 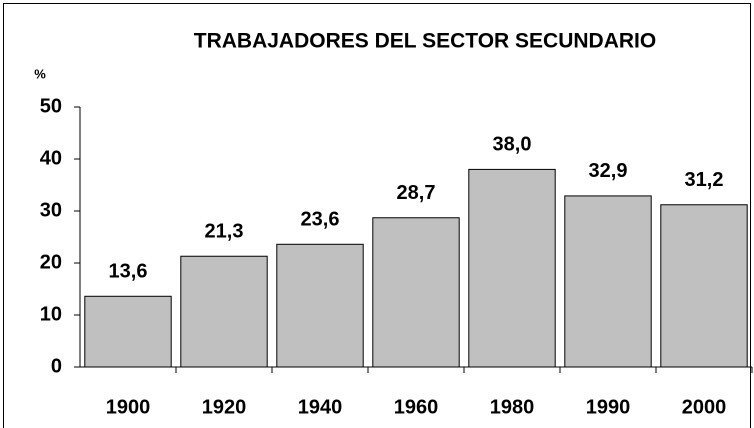 What do you see at coordinates (51, 210) in the screenshot?
I see `y-tick-label: 30` at bounding box center [51, 210].